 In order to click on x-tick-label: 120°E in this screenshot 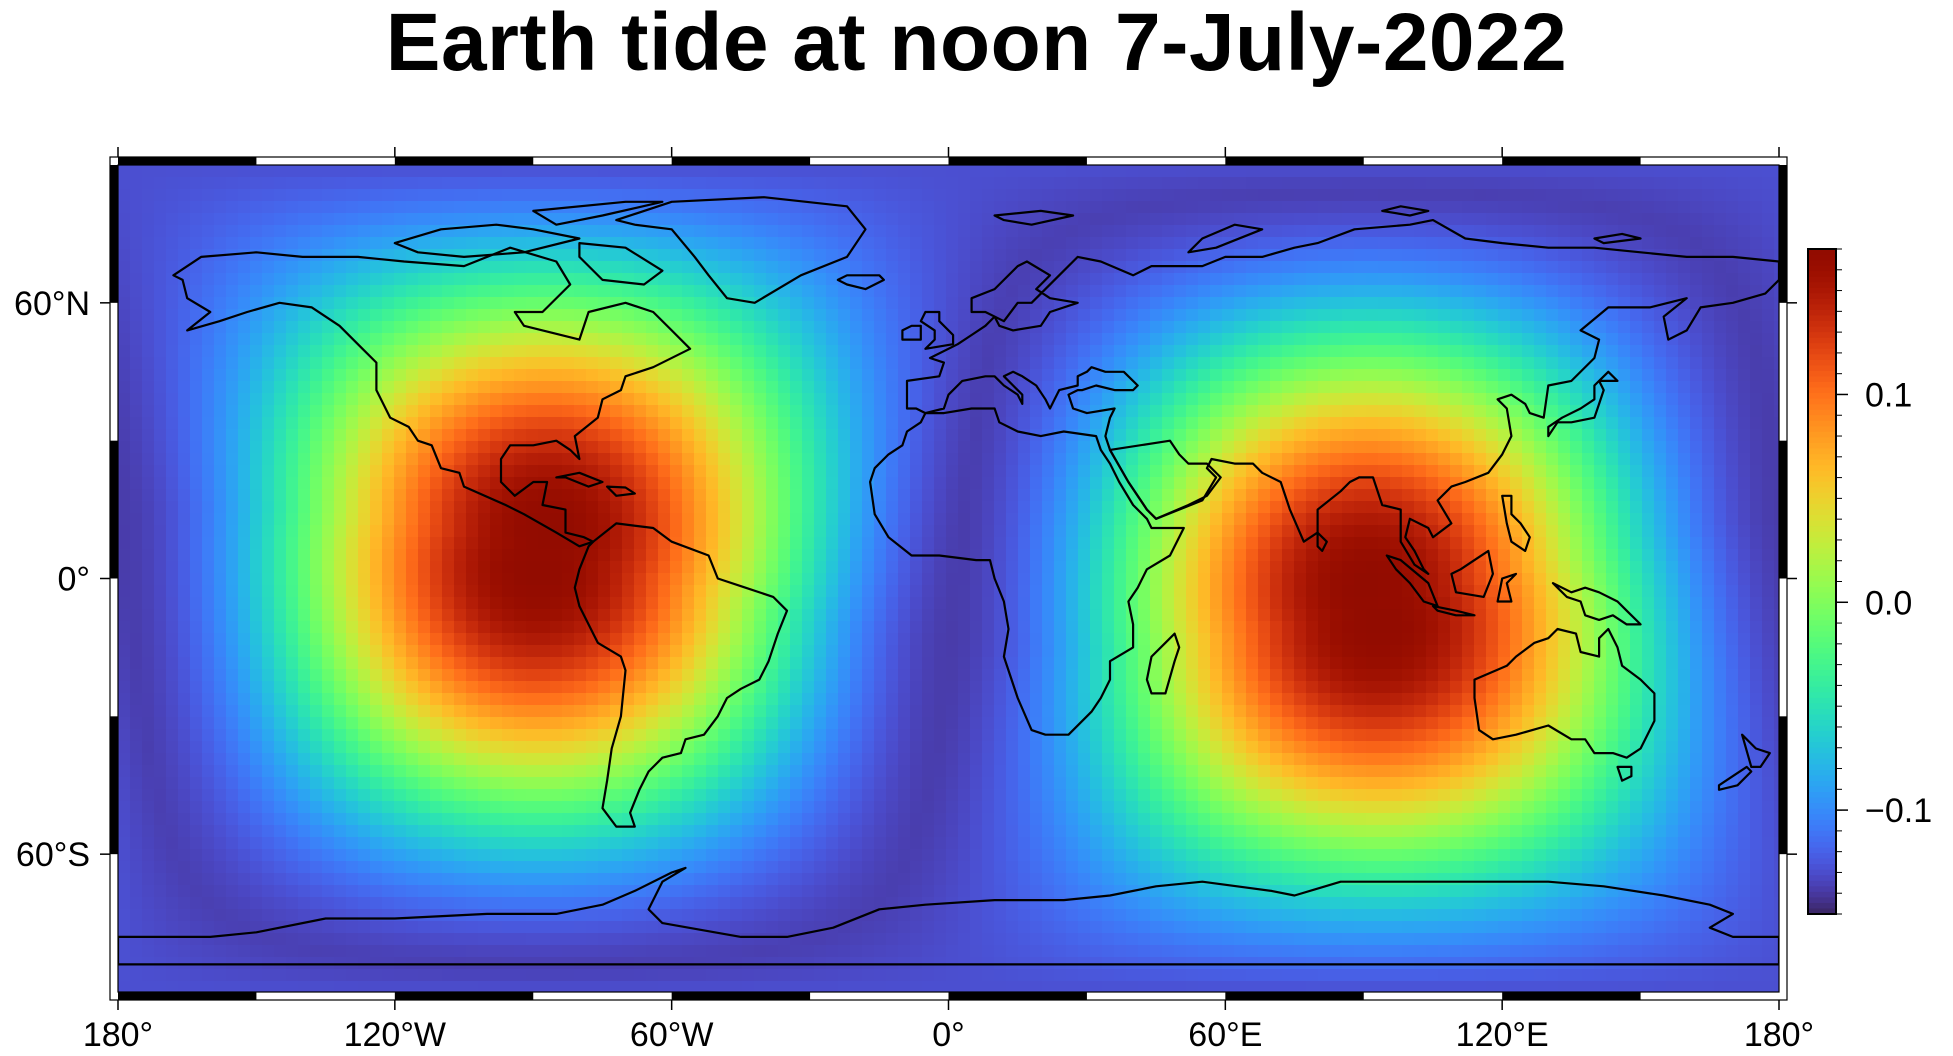, I will do `click(1502, 1035)`.